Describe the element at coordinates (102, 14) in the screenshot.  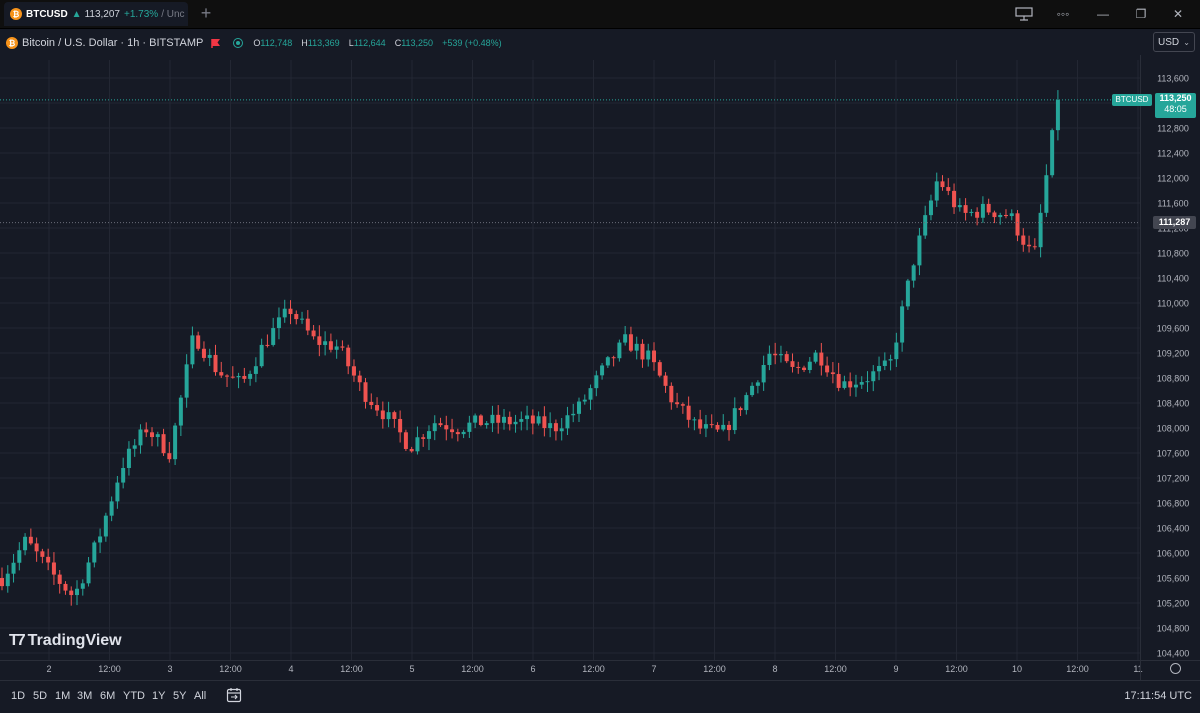
I see `tab-price: 113,207` at that location.